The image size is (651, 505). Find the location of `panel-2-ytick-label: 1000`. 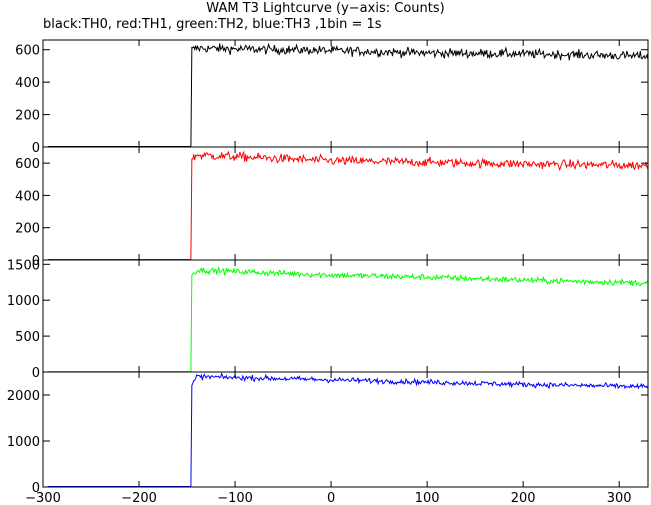

panel-2-ytick-label: 1000 is located at coordinates (23, 301).